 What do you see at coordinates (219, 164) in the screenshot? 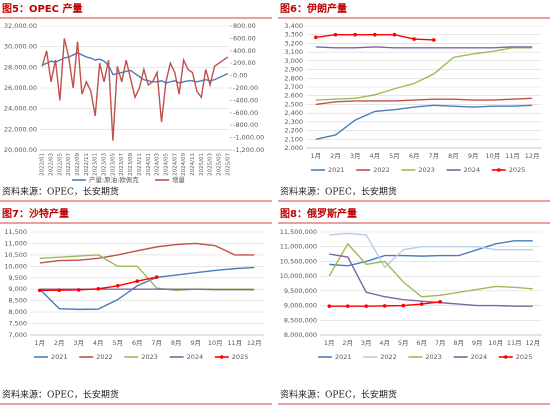
I see `x-tick-label: 2025/05` at bounding box center [219, 164].